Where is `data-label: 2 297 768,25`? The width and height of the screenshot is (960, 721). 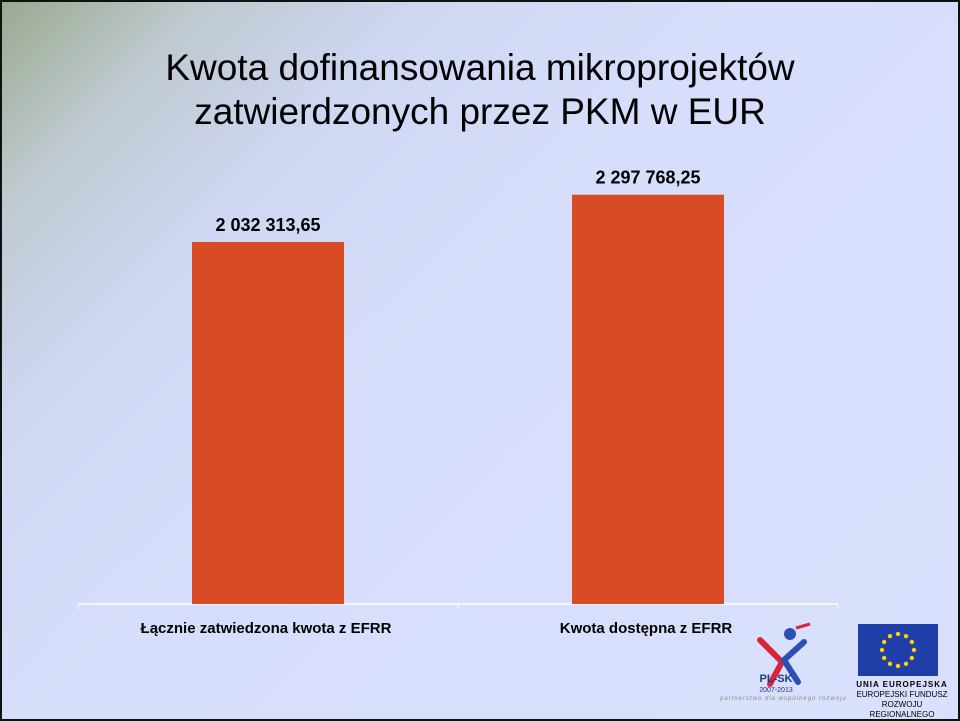 data-label: 2 297 768,25 is located at coordinates (647, 178).